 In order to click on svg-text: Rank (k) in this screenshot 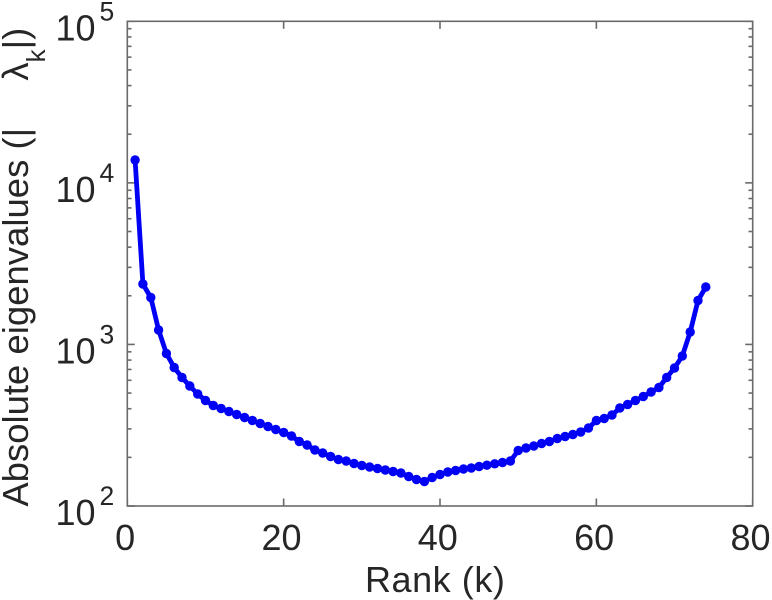, I will do `click(435, 579)`.